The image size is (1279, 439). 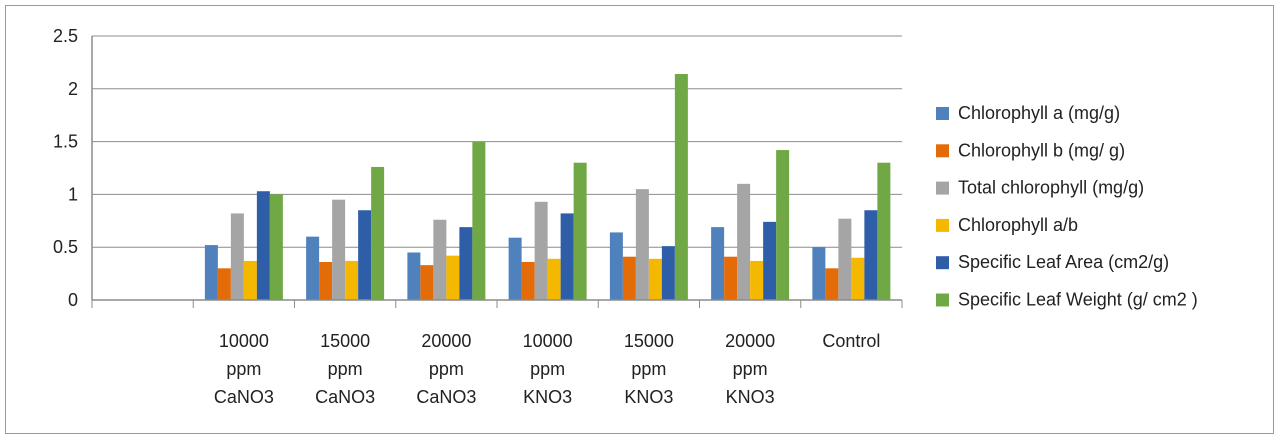 I want to click on legend-label: Specific Leaf Weight (g/ cm2 ), so click(x=1078, y=300).